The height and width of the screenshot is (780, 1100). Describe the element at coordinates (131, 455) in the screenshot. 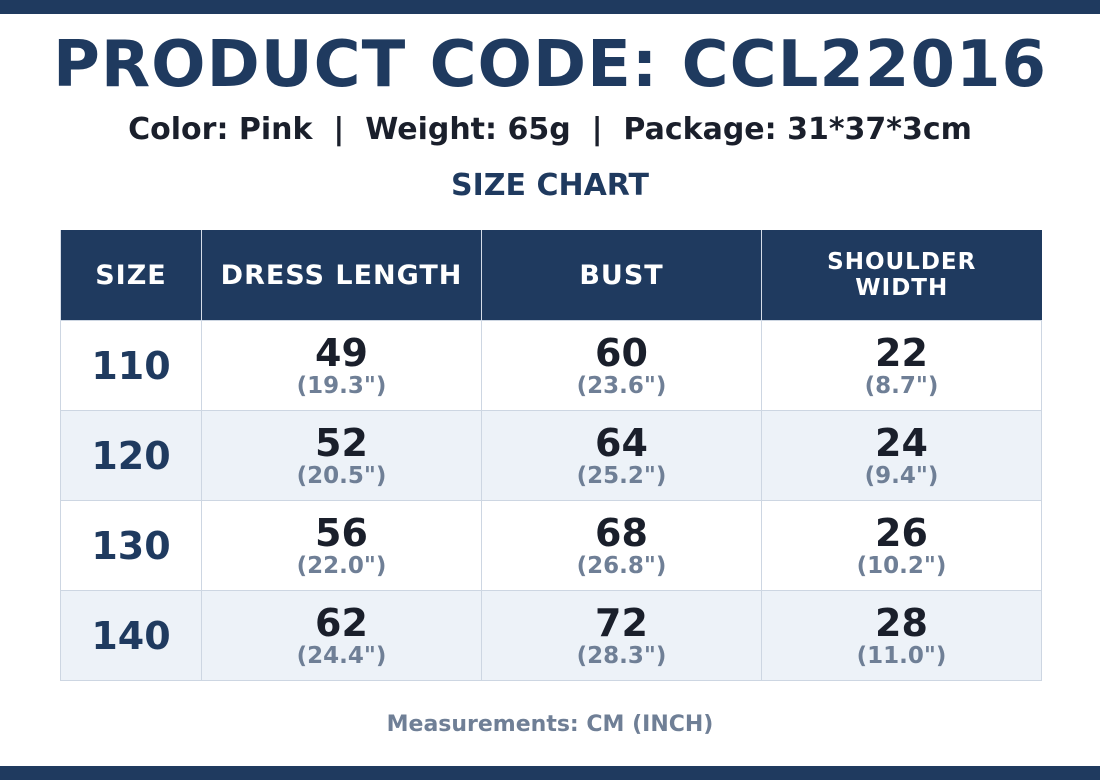

I see `size-cell: 120` at that location.